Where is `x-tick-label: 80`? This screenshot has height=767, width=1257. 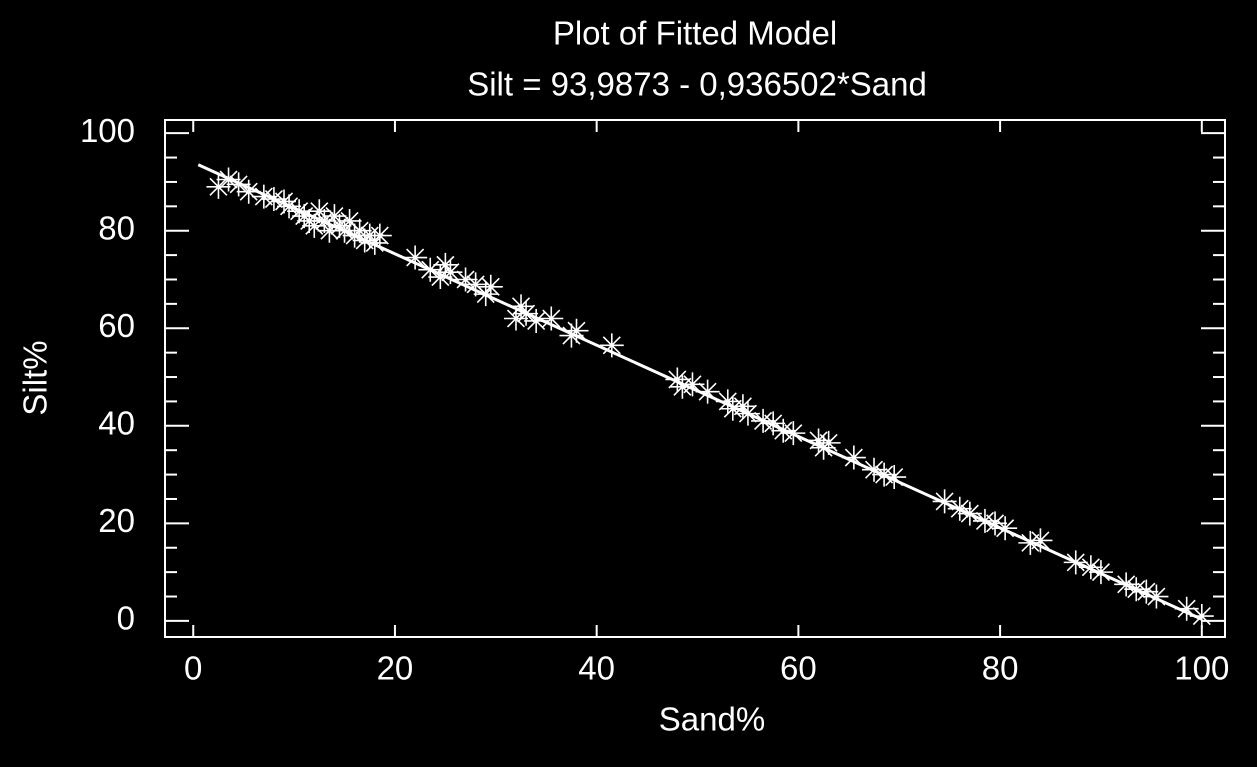
x-tick-label: 80 is located at coordinates (1000, 668).